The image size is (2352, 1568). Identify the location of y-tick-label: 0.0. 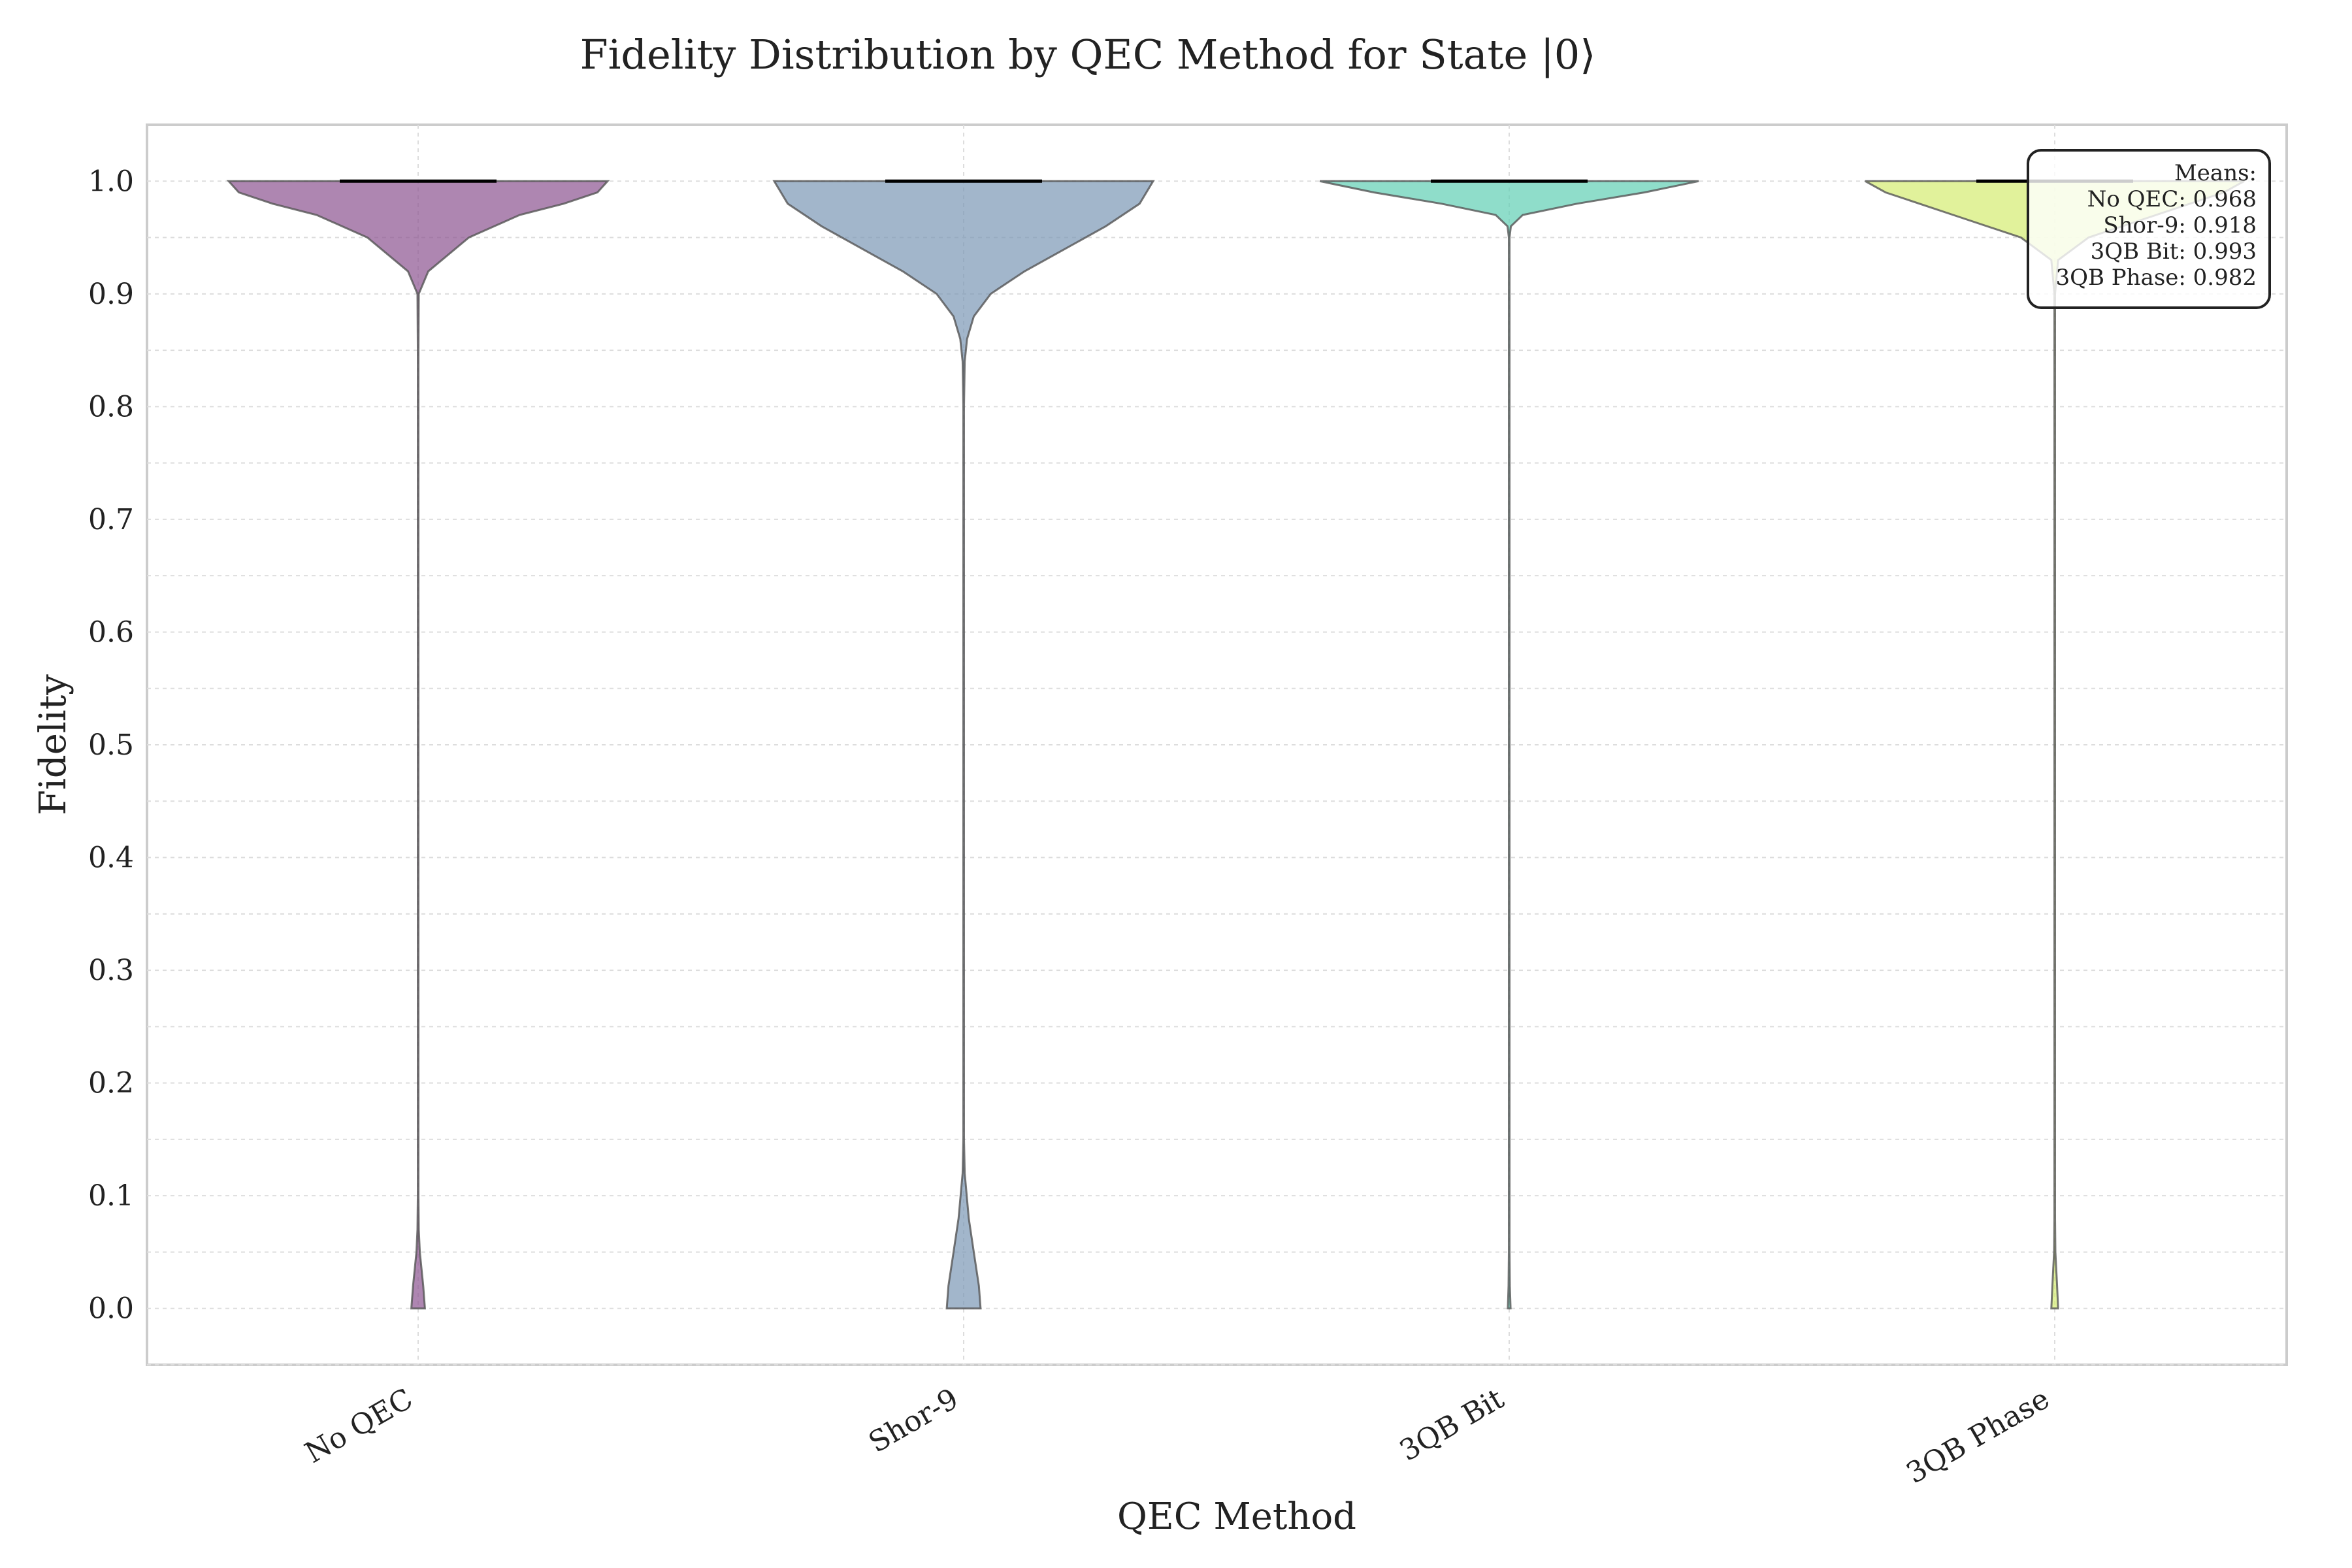
(111, 1309).